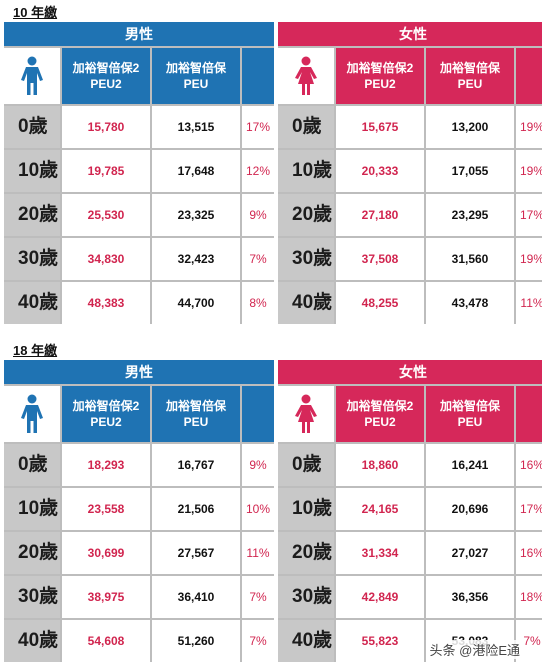 Image resolution: width=542 pixels, height=669 pixels. What do you see at coordinates (106, 68) in the screenshot?
I see `male-plan-name-line: 加裕智倍保2` at bounding box center [106, 68].